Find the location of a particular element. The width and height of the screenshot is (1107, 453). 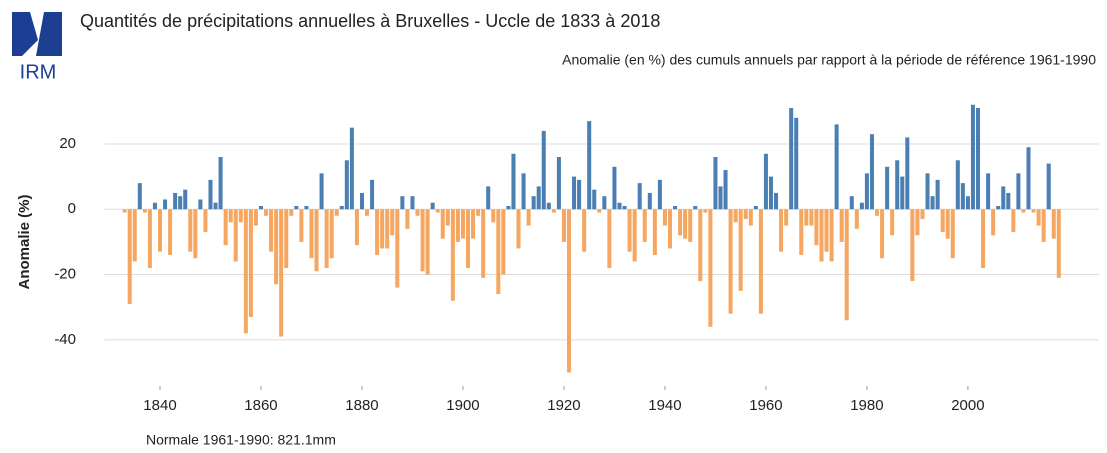

logo-text: IRM is located at coordinates (38, 72).